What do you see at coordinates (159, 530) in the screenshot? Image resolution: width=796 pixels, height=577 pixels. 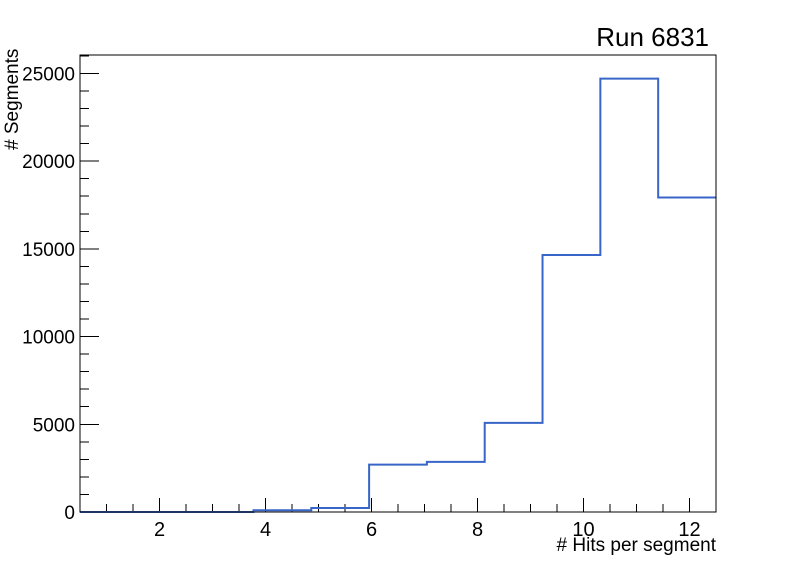 I see `x-tick-label: 2` at bounding box center [159, 530].